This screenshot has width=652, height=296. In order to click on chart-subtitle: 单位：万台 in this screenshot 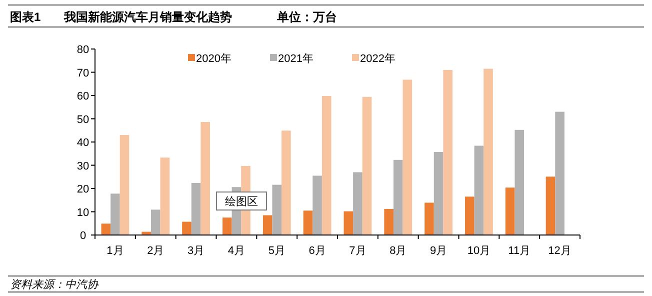, I will do `click(306, 17)`.